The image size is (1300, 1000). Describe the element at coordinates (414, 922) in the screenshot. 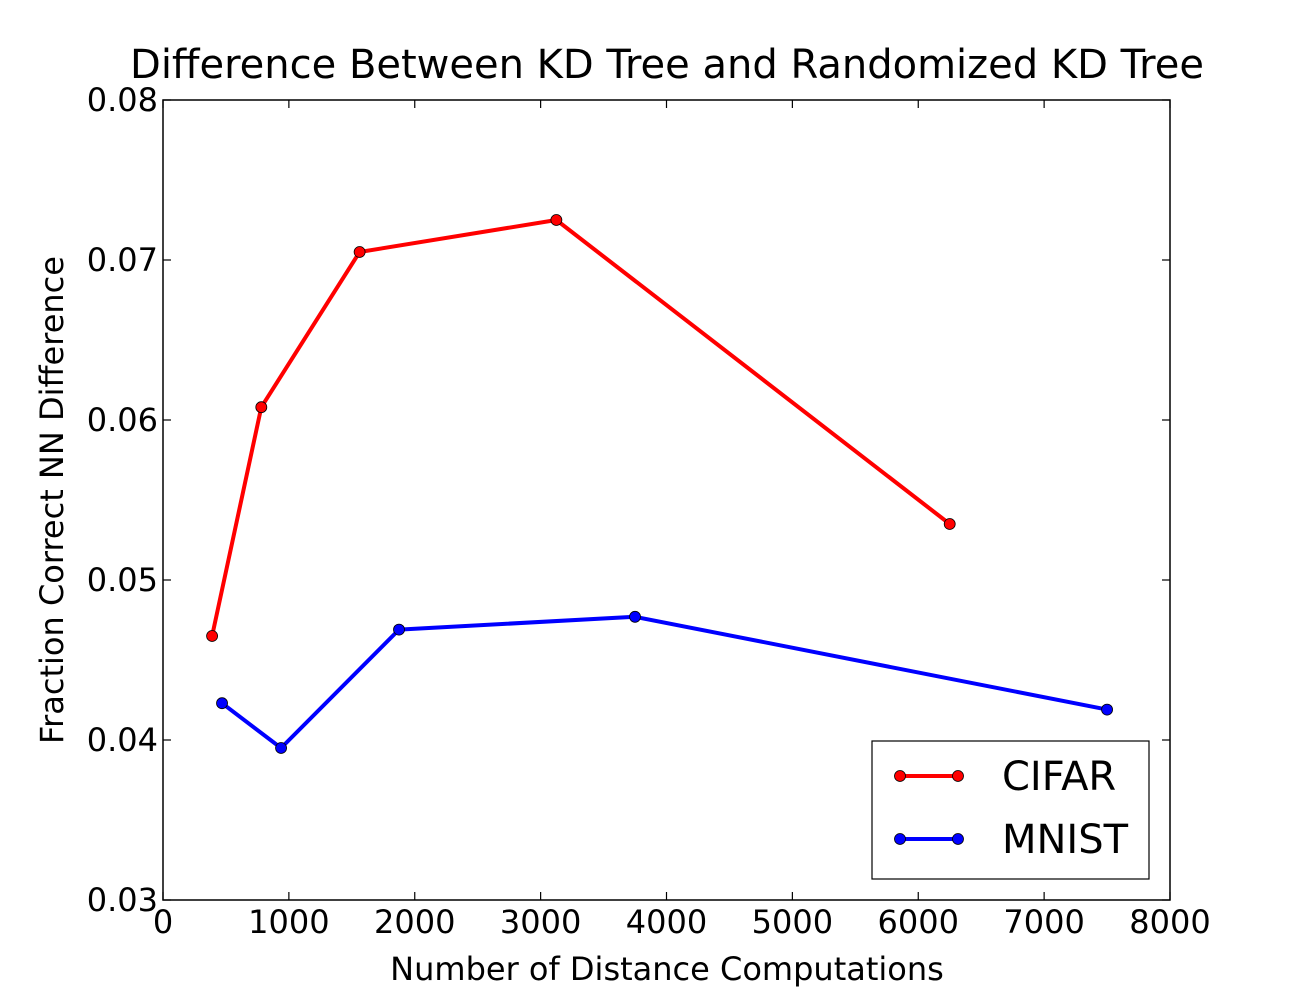

I see `x-tick-label: 2000` at that location.